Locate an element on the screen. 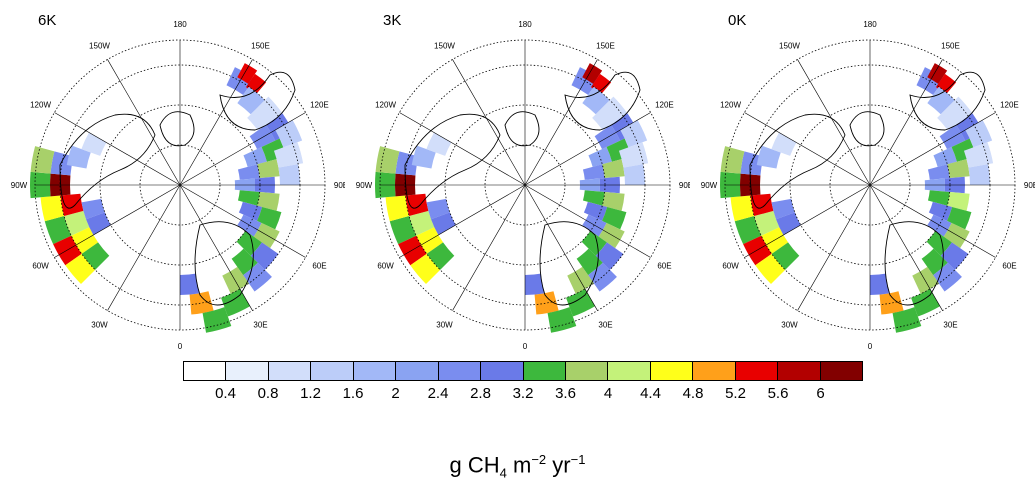 The image size is (1035, 481). longitude-label: 90E is located at coordinates (339, 185).